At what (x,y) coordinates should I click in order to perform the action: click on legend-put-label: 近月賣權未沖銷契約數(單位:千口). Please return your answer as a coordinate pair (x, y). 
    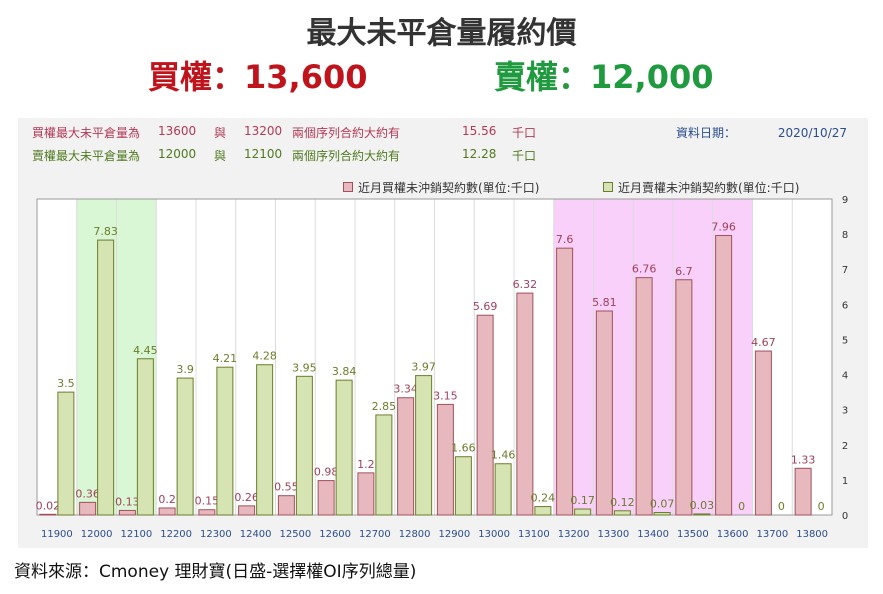
    Looking at the image, I should click on (709, 188).